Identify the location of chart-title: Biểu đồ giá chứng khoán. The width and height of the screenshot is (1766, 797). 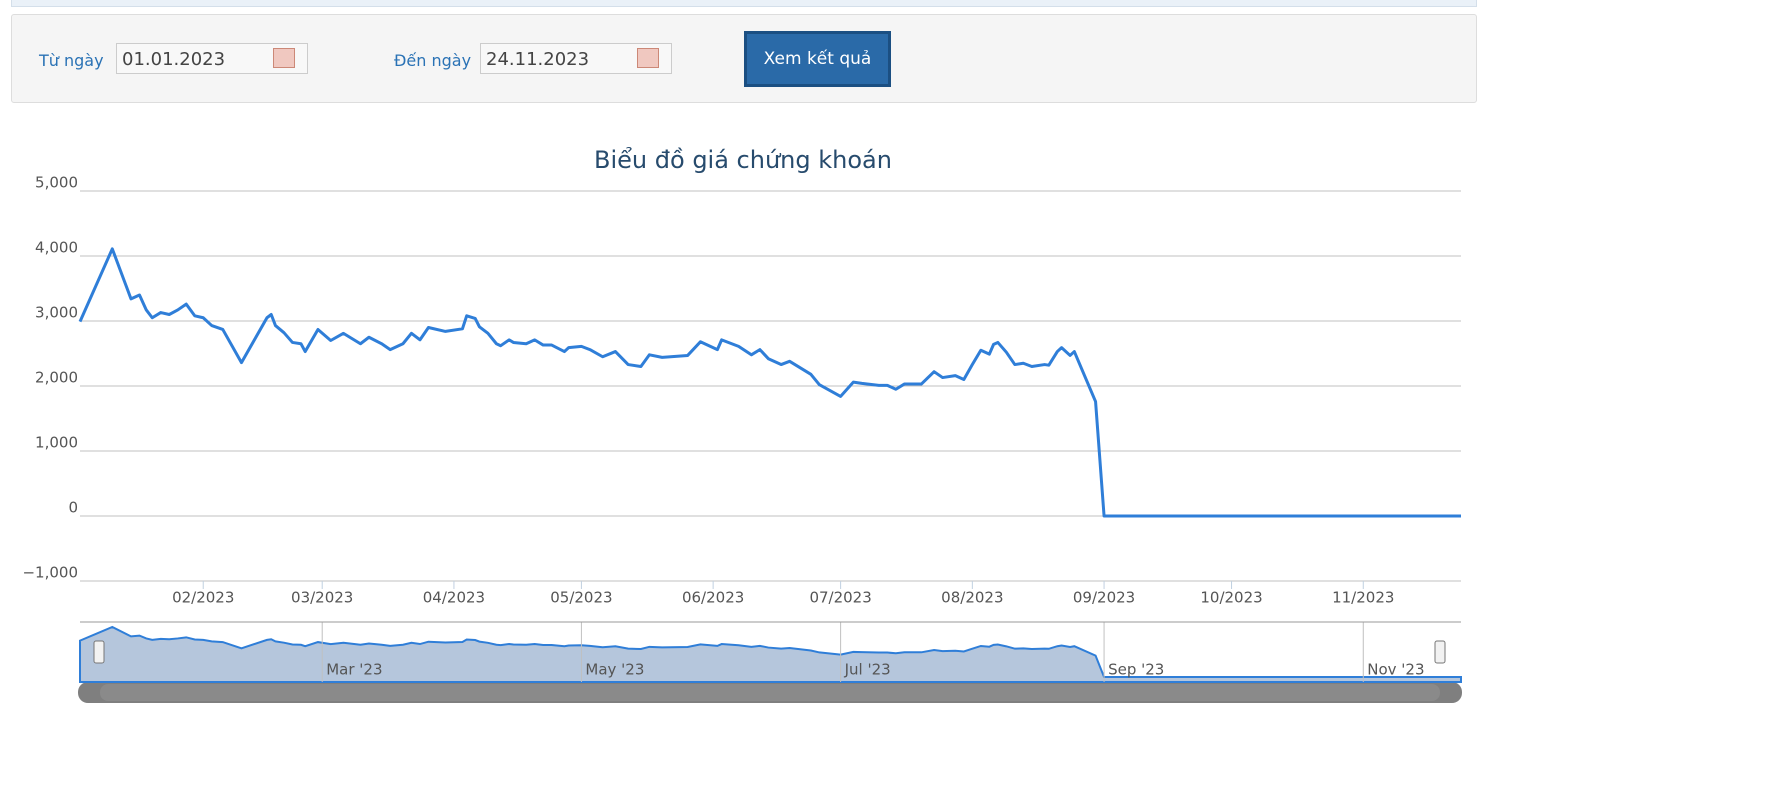
(743, 160).